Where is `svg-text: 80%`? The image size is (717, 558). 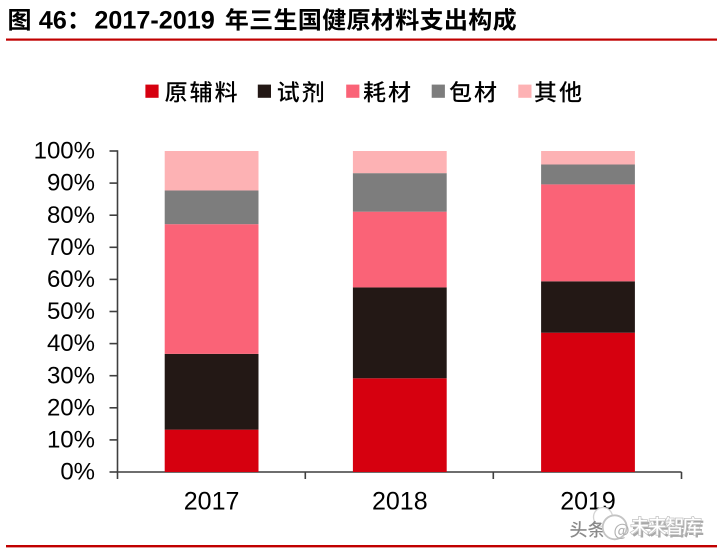
svg-text: 80% is located at coordinates (71, 215).